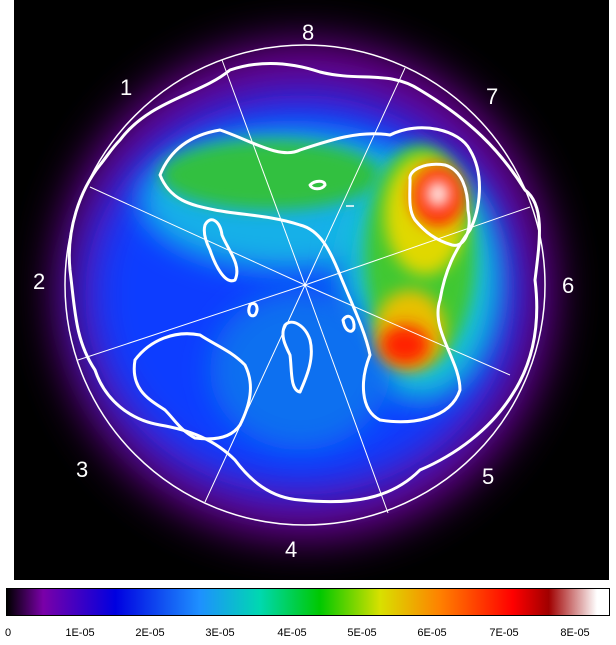  Describe the element at coordinates (270, 175) in the screenshot. I see `green-region-top` at that location.